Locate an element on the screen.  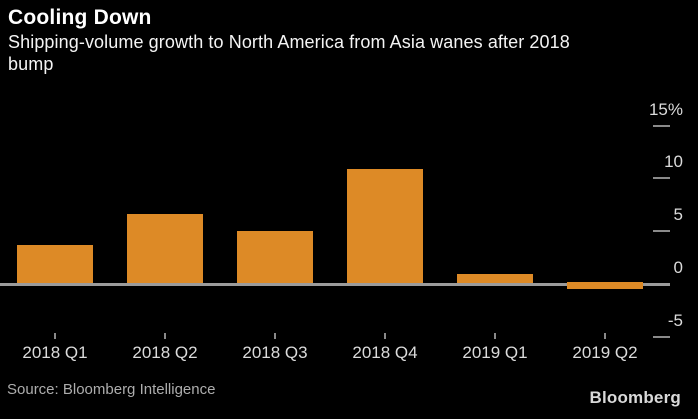
x-axis-label: 2018 Q3 is located at coordinates (275, 352).